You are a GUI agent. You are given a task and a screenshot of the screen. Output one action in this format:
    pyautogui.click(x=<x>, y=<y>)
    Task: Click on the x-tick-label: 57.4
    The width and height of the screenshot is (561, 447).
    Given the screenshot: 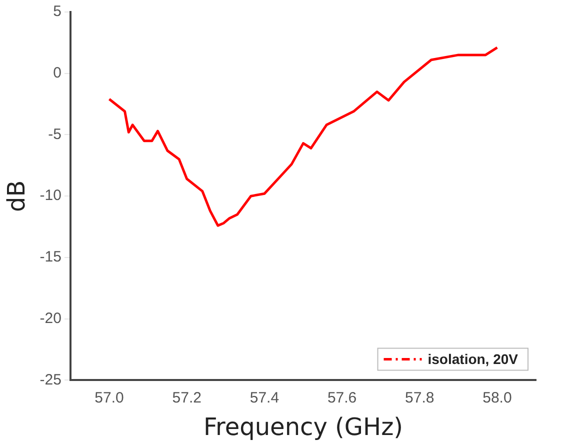 What is the action you would take?
    pyautogui.click(x=265, y=397)
    